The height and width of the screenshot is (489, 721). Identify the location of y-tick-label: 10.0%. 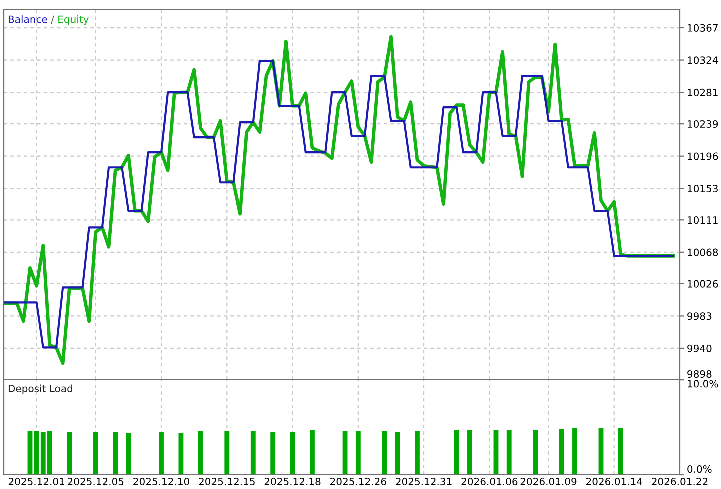
(703, 384).